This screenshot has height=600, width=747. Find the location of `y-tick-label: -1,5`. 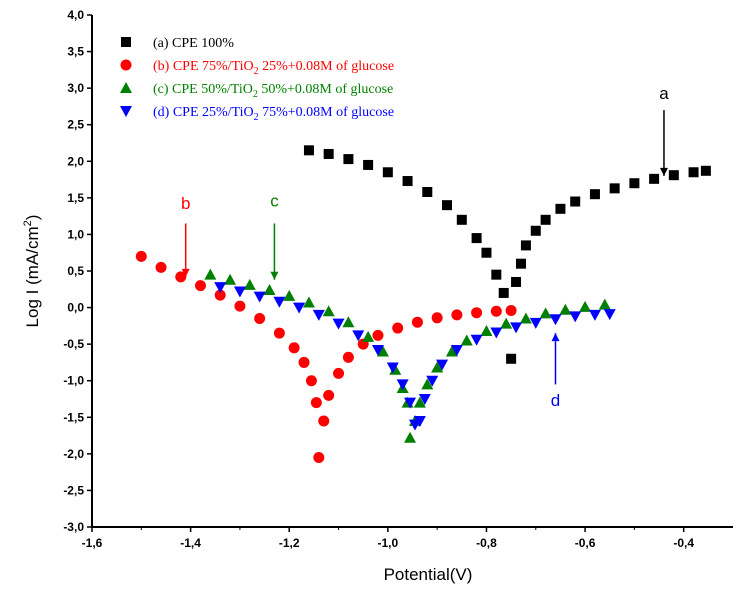

y-tick-label: -1,5 is located at coordinates (73, 417).